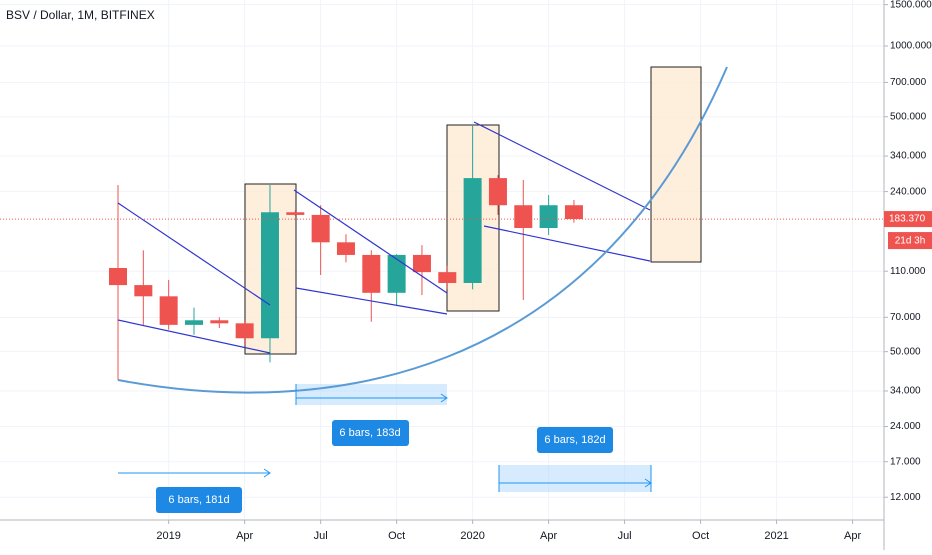 This screenshot has height=555, width=932. I want to click on range-label: 6 bars, 181d, so click(198, 500).